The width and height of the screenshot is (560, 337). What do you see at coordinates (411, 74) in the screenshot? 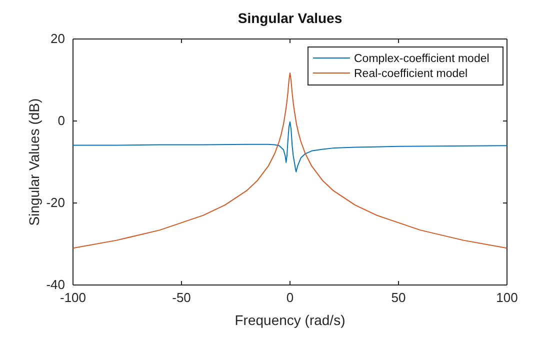
I see `legend-label: Real-coefficient model` at bounding box center [411, 74].